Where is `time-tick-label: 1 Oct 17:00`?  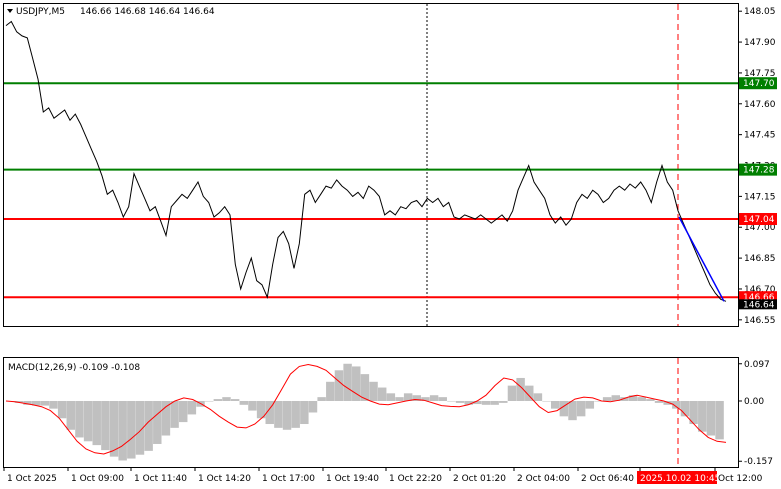 time-tick-label: 1 Oct 17:00 is located at coordinates (288, 479).